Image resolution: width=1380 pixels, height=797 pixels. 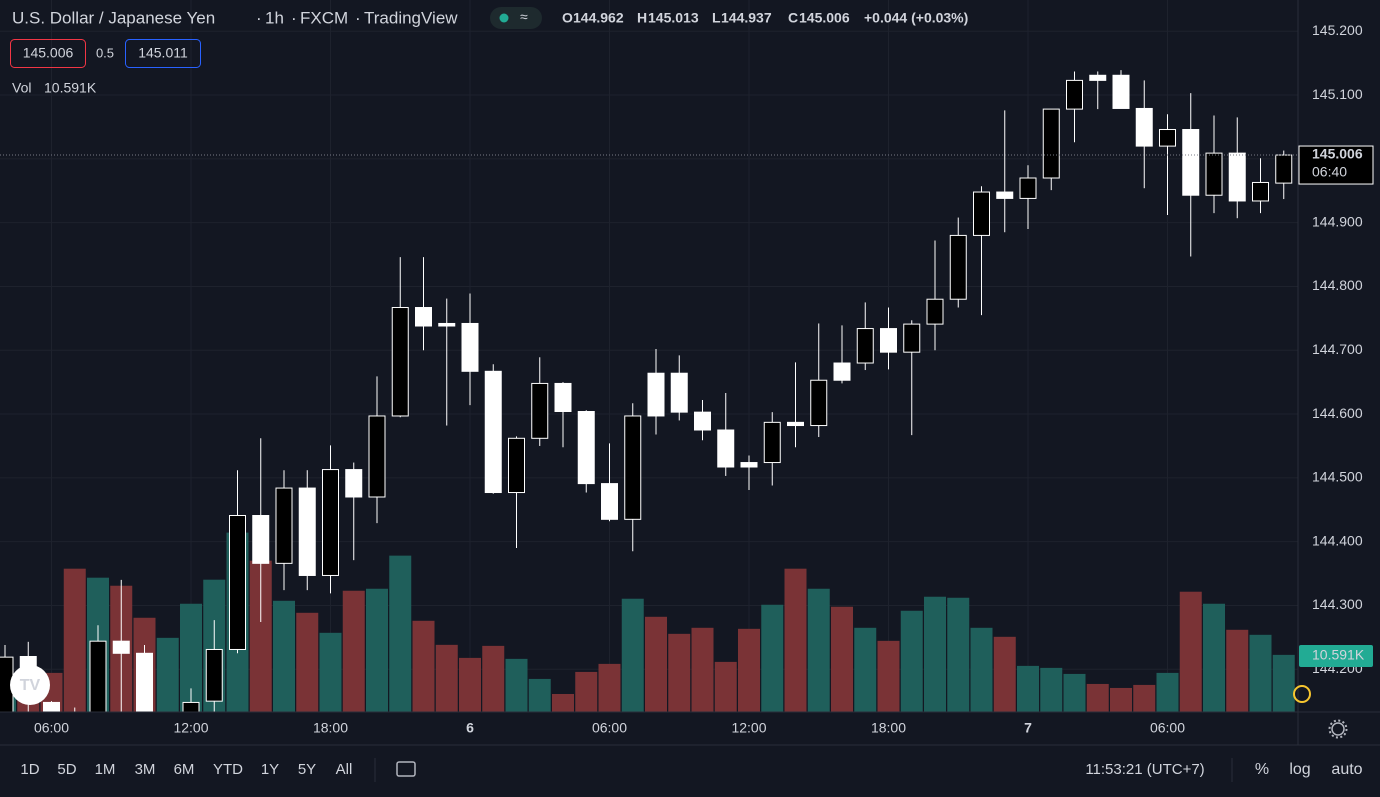 I want to click on x-tick-label: 6, so click(x=470, y=728).